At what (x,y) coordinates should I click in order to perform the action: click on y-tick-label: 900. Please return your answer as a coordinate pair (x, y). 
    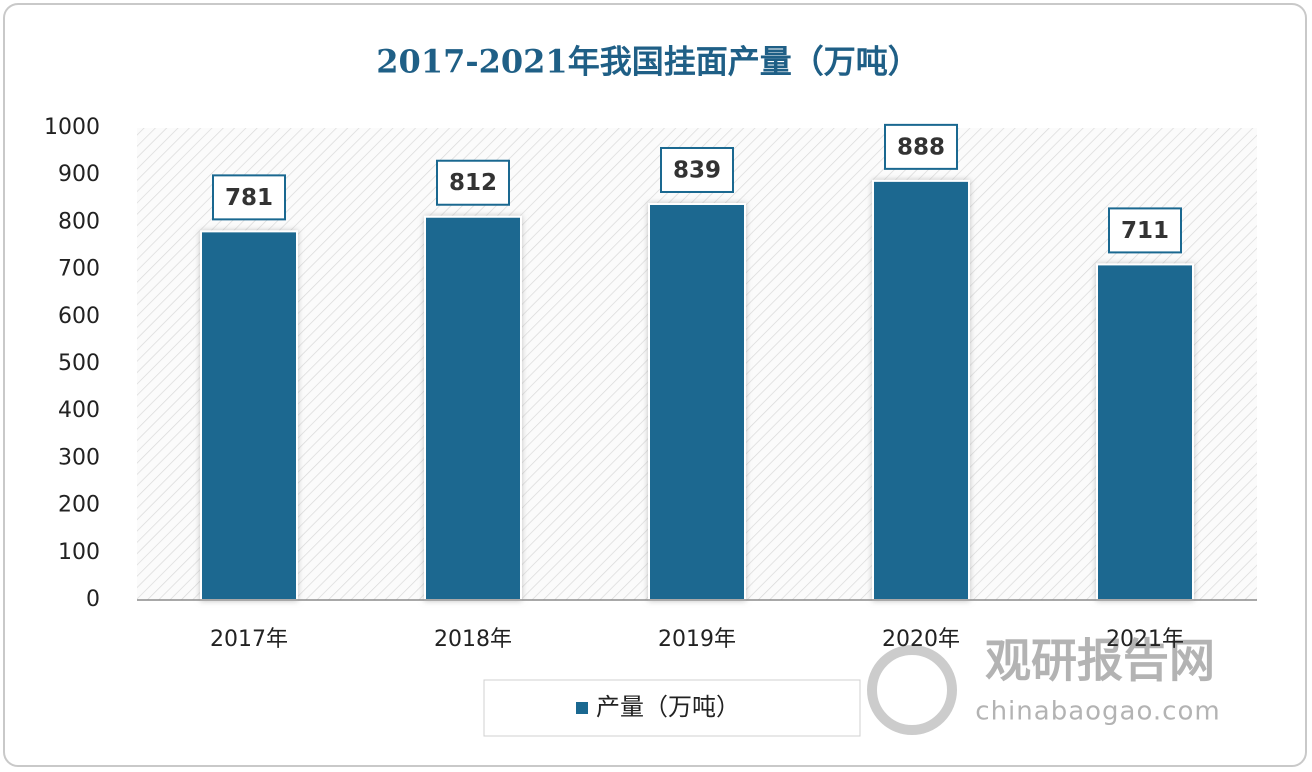
    Looking at the image, I should click on (79, 174).